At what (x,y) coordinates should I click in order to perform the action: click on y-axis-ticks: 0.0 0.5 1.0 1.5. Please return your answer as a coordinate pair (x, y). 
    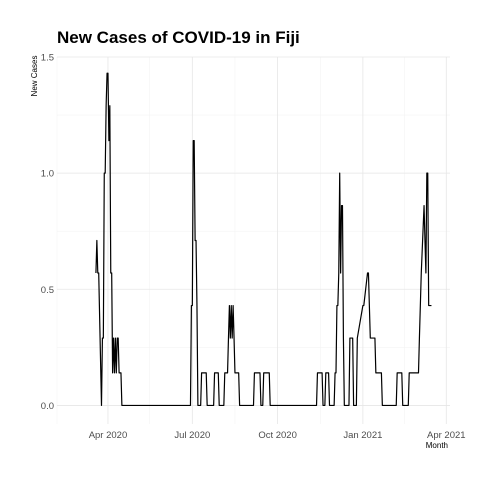
    Looking at the image, I should click on (47, 232).